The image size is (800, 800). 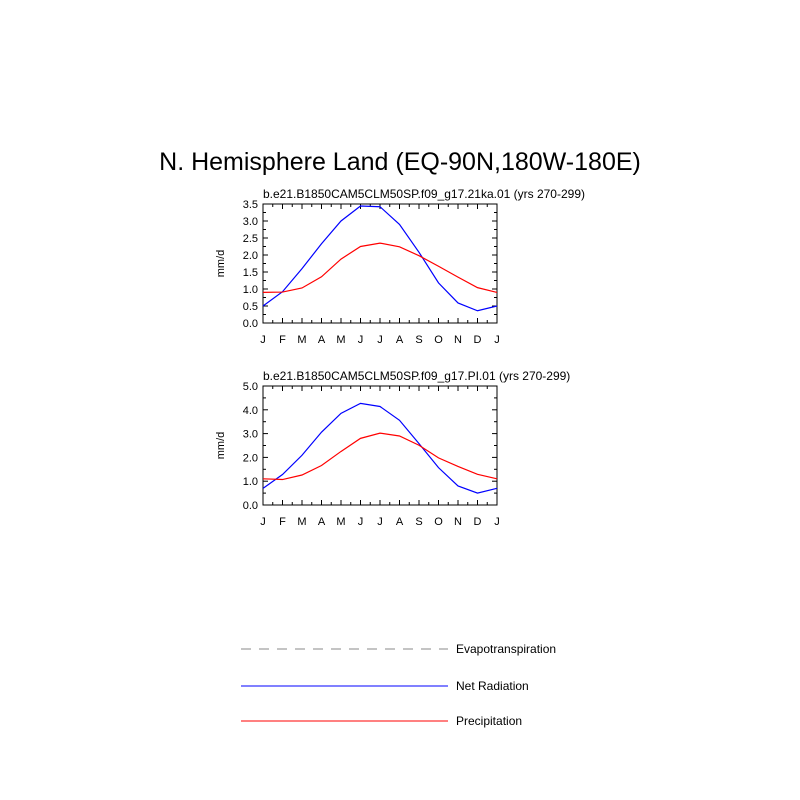 I want to click on y-tick-label: 0.5, so click(x=250, y=307).